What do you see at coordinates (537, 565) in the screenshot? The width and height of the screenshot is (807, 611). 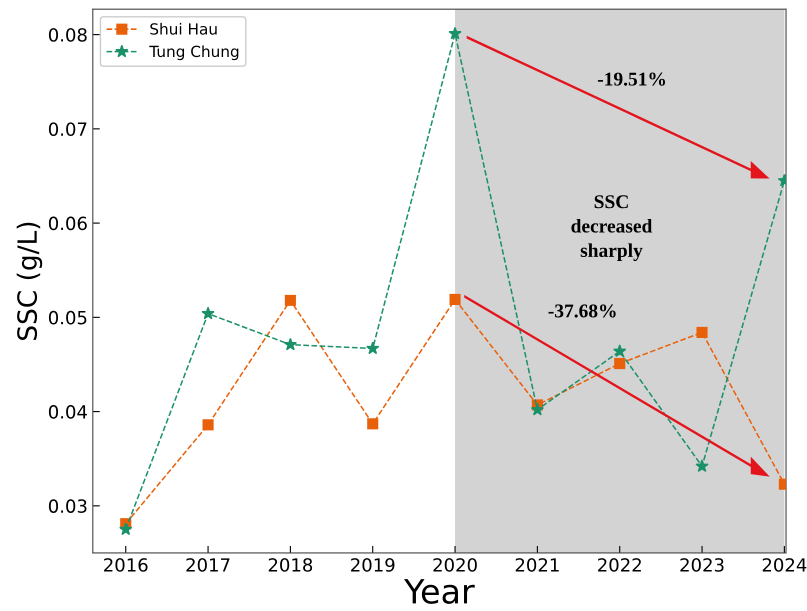 I see `x-tick-label: 2021` at bounding box center [537, 565].